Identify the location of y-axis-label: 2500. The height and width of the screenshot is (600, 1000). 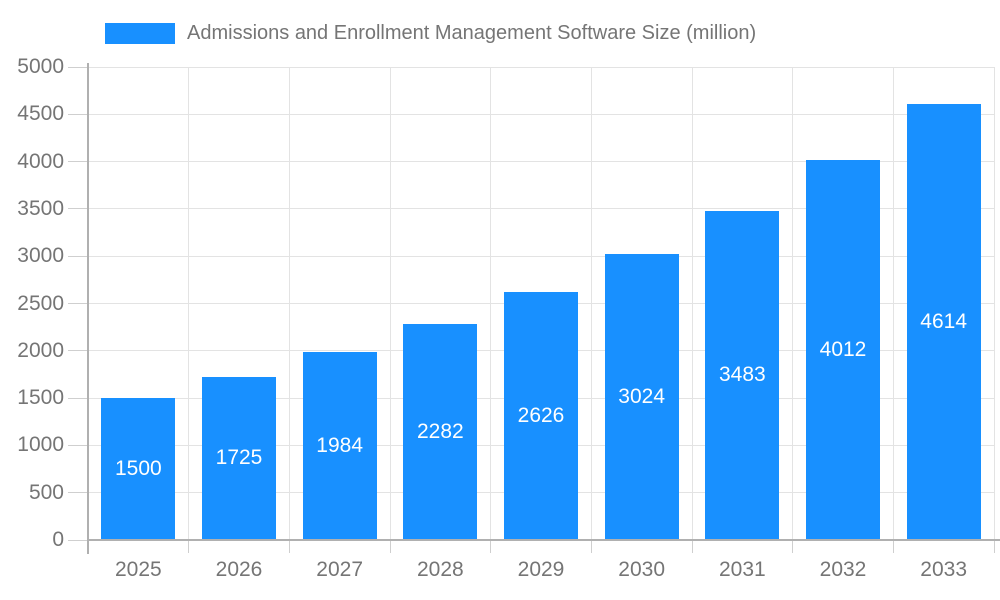
(40, 303).